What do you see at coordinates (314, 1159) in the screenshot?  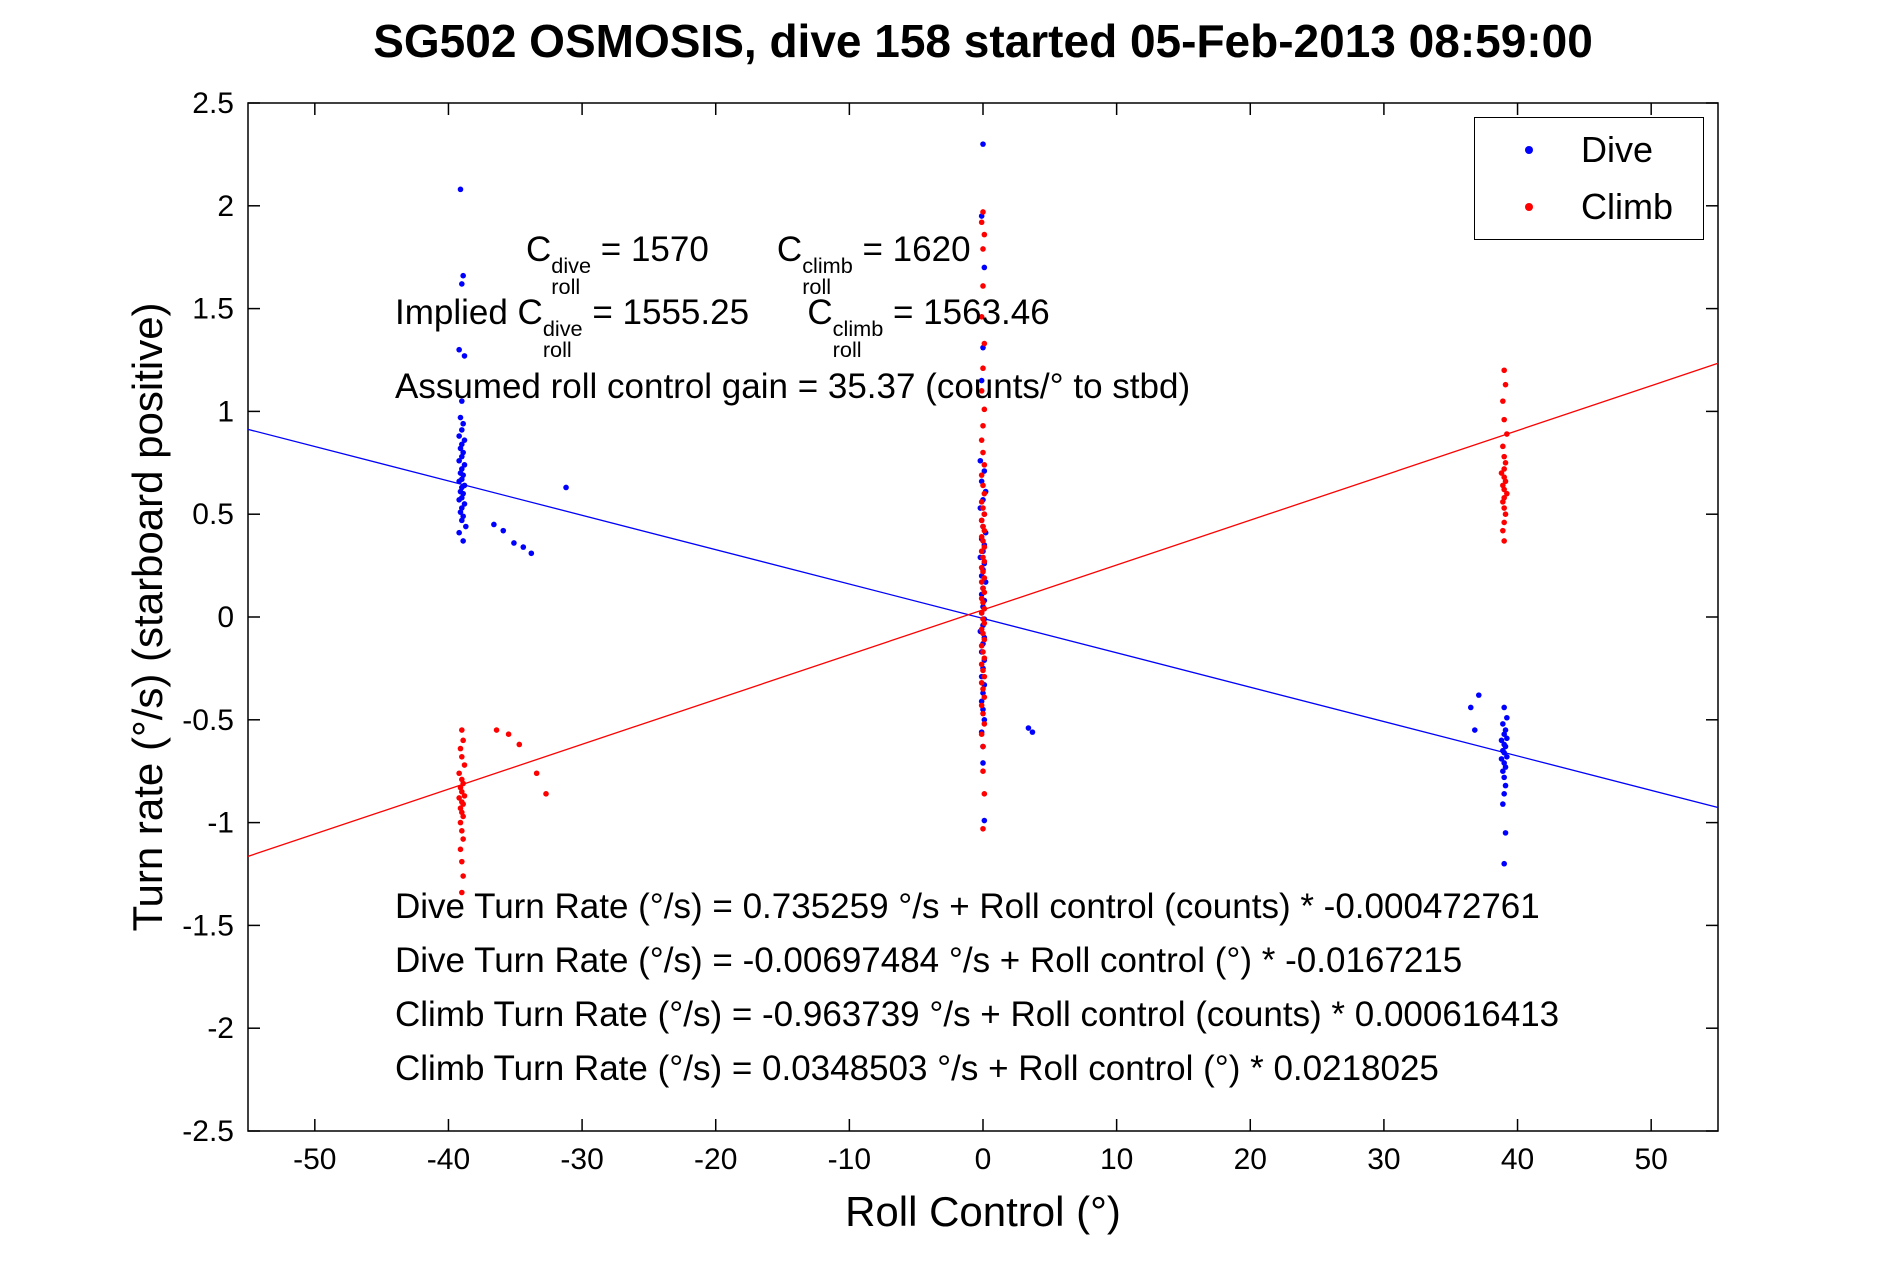 I see `svg-text: -50` at bounding box center [314, 1159].